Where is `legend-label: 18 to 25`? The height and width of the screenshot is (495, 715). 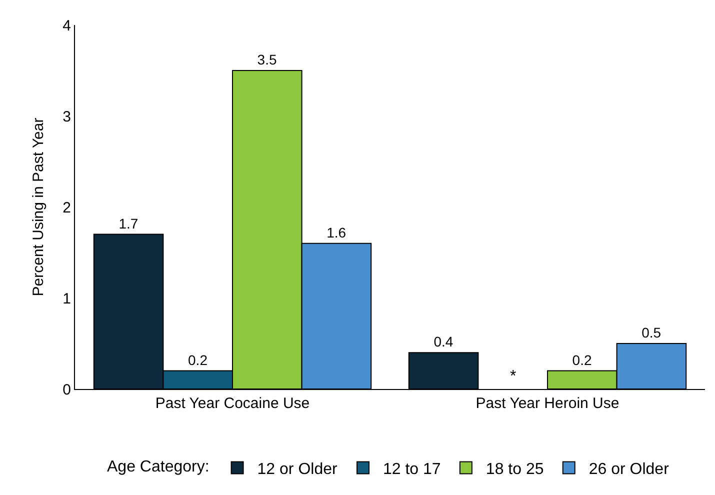 legend-label: 18 to 25 is located at coordinates (515, 469).